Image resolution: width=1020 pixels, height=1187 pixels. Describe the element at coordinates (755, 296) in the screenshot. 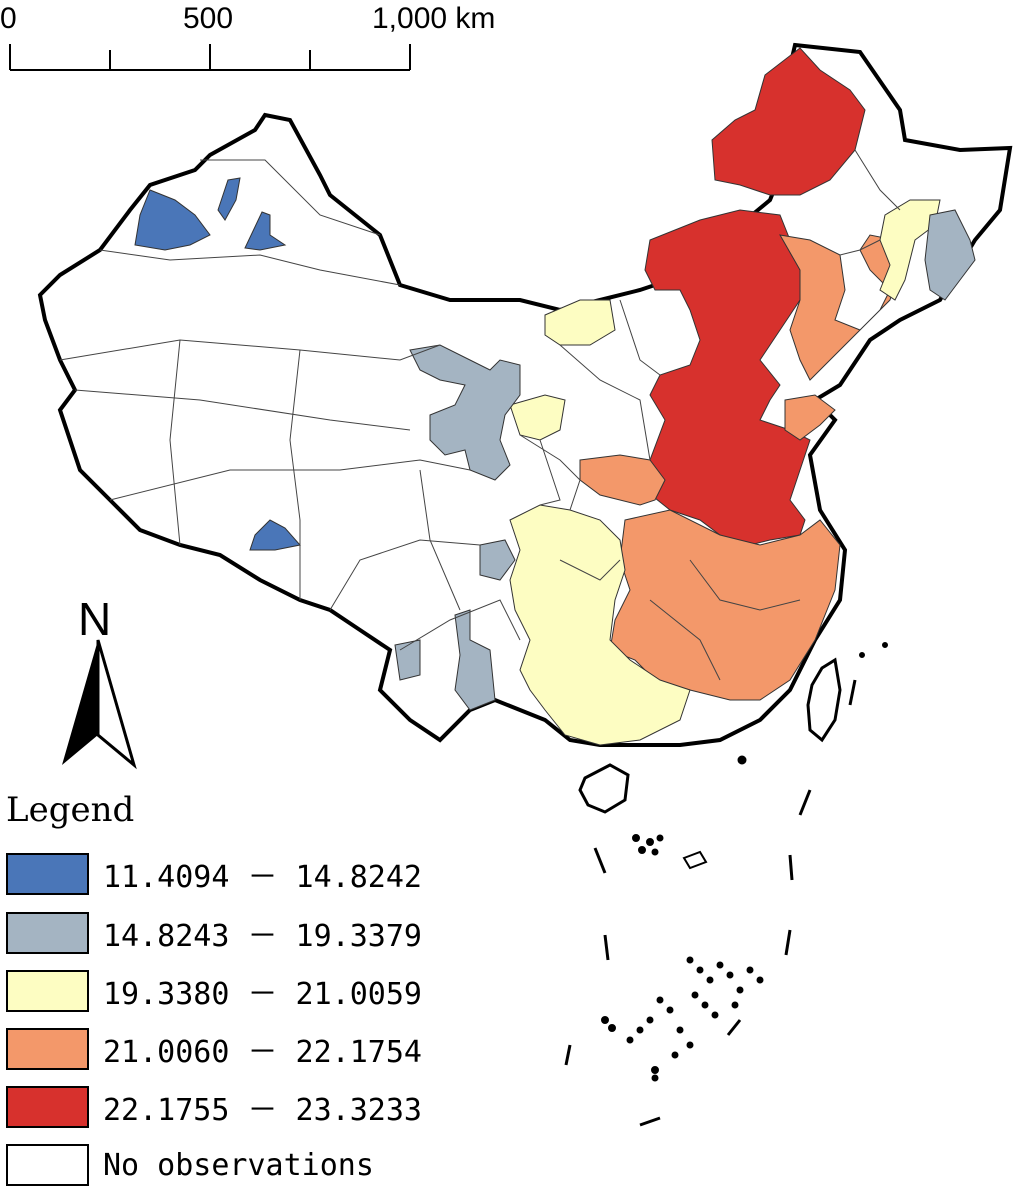

I see `class5-regions` at that location.